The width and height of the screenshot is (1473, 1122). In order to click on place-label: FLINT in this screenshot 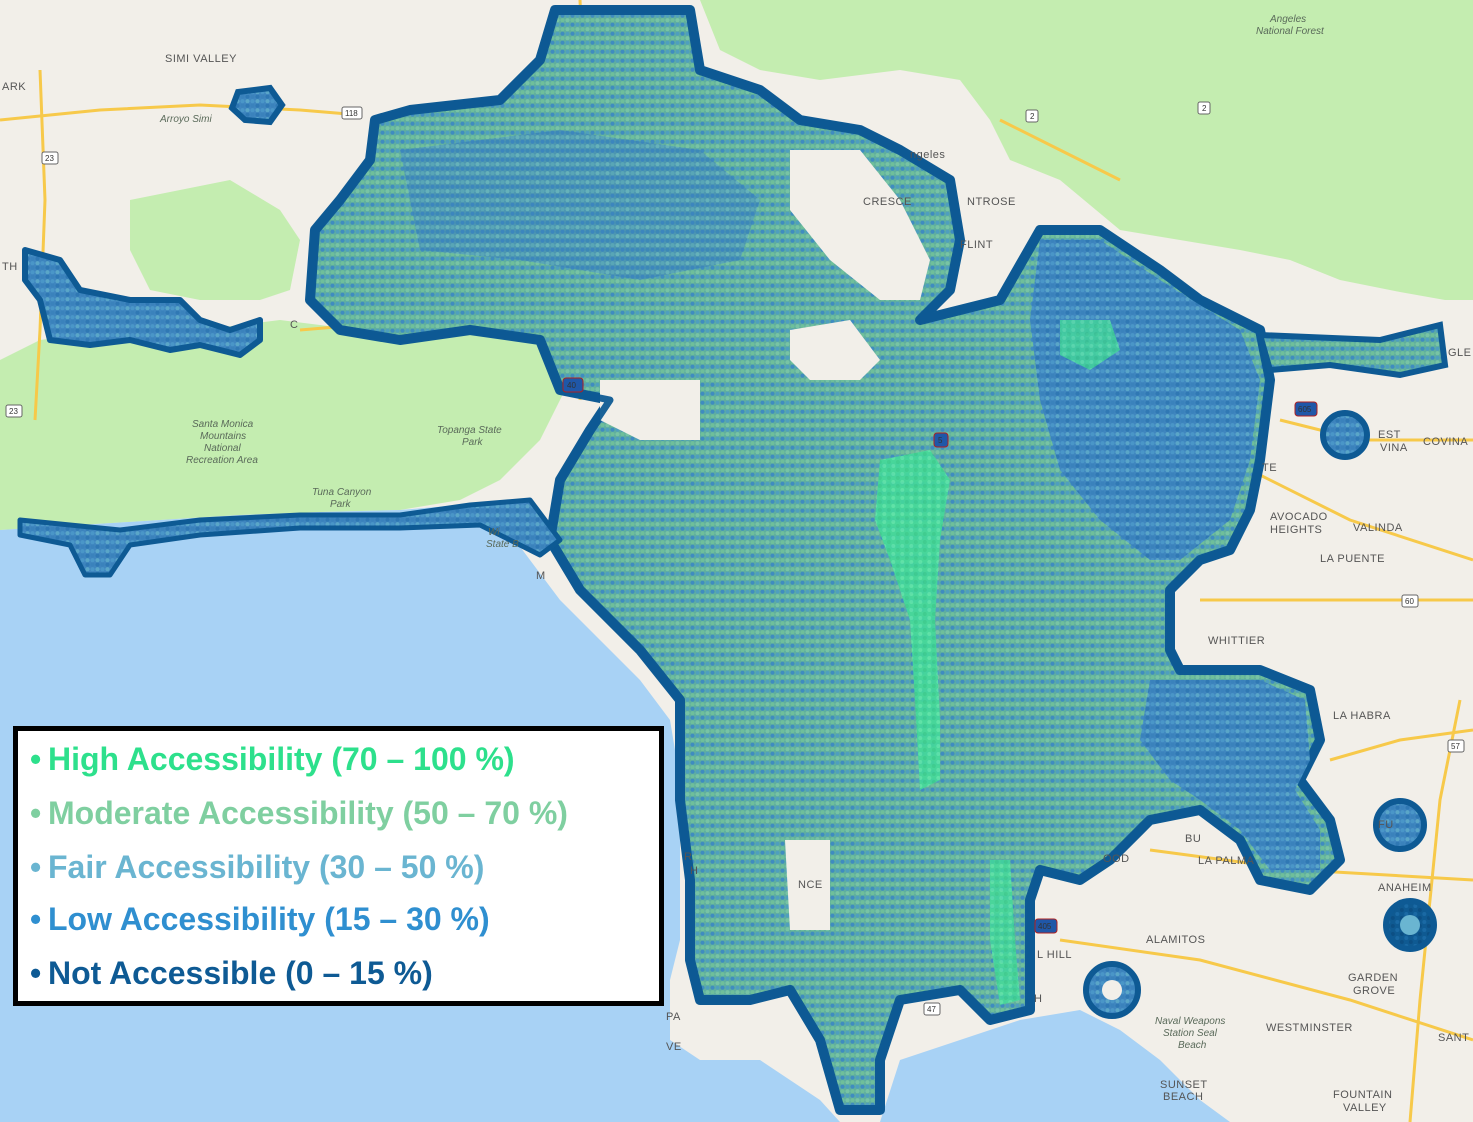, I will do `click(976, 245)`.